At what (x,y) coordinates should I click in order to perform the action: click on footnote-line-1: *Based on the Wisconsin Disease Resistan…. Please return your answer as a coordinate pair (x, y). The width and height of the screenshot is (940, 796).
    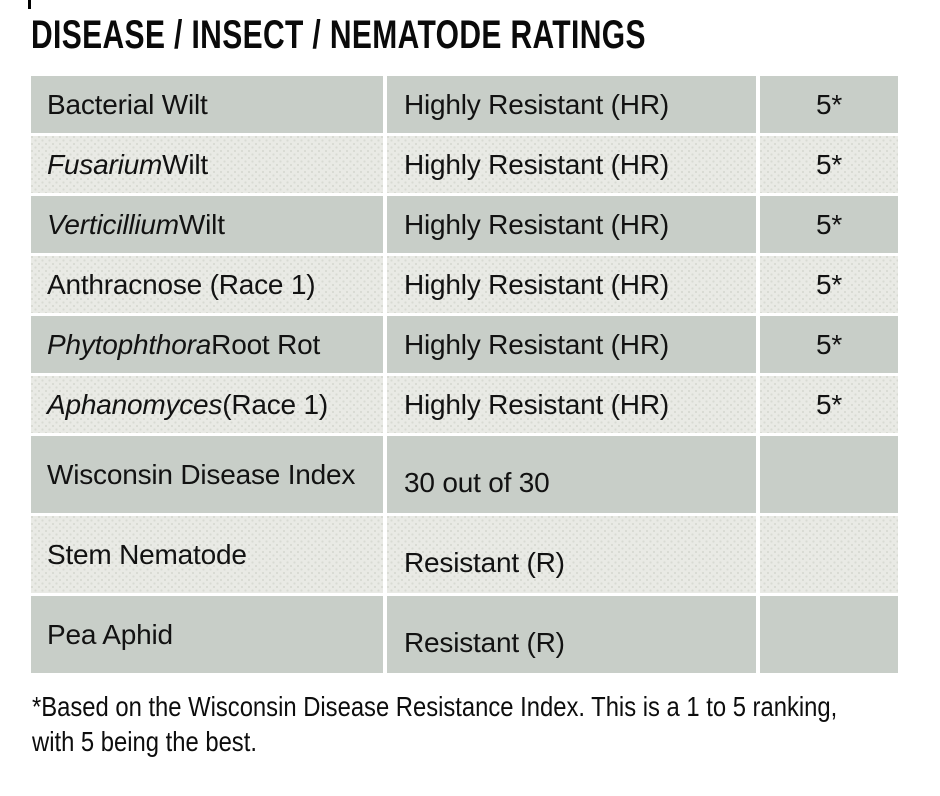
    Looking at the image, I should click on (435, 706).